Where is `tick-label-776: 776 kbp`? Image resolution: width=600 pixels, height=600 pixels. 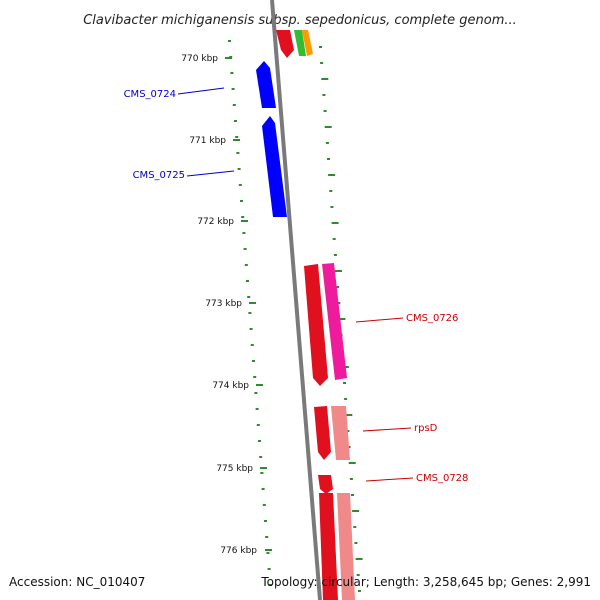 tick-label-776: 776 kbp is located at coordinates (238, 551).